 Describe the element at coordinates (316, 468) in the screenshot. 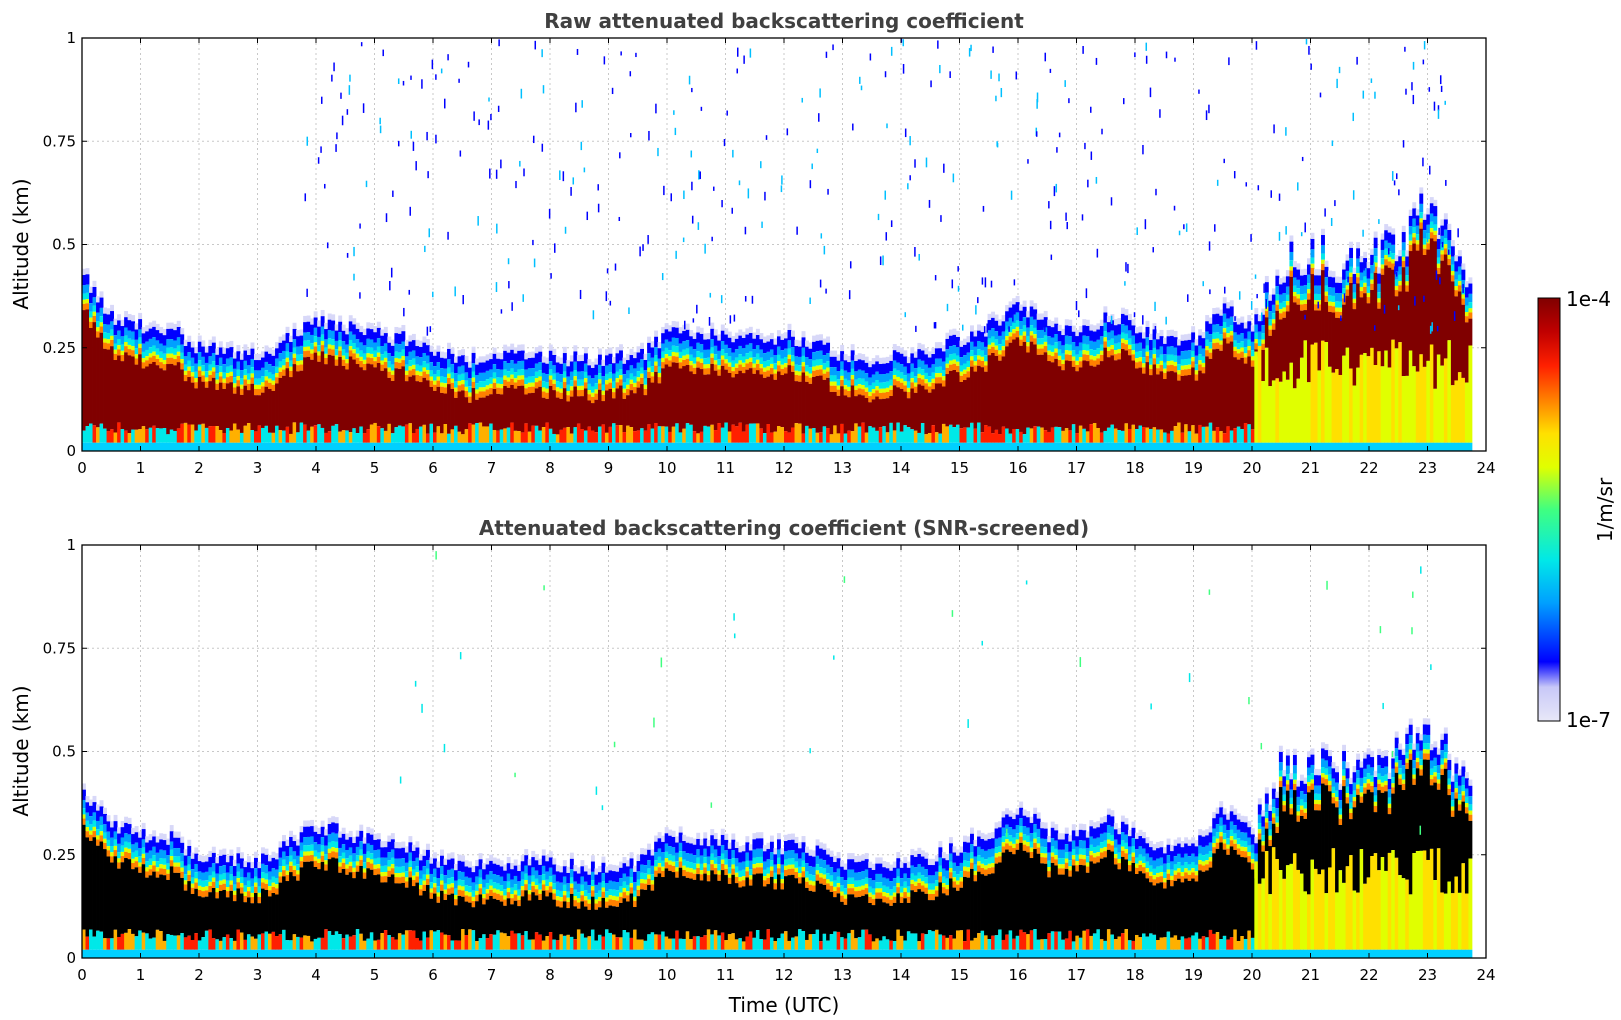

I see `x-tick-label: 4` at that location.